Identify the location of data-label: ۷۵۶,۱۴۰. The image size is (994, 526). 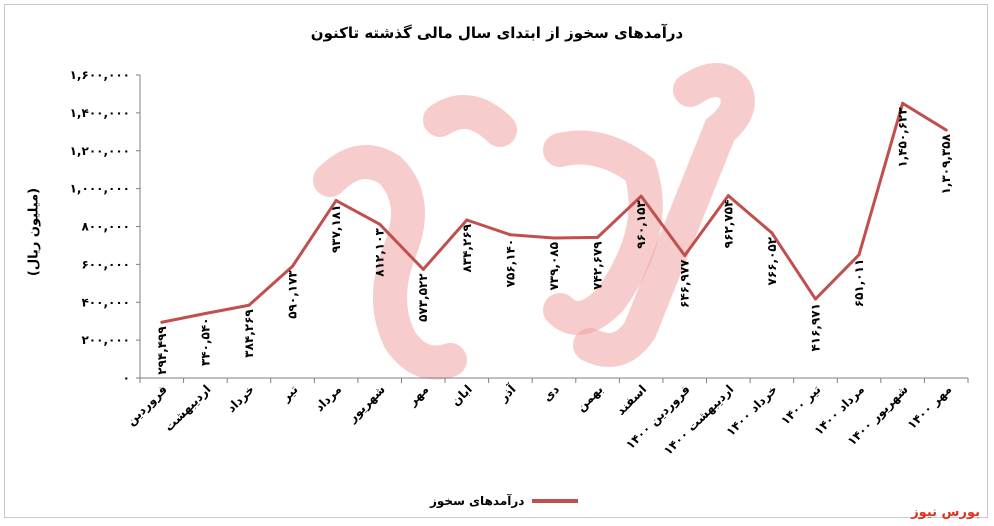
(510, 263).